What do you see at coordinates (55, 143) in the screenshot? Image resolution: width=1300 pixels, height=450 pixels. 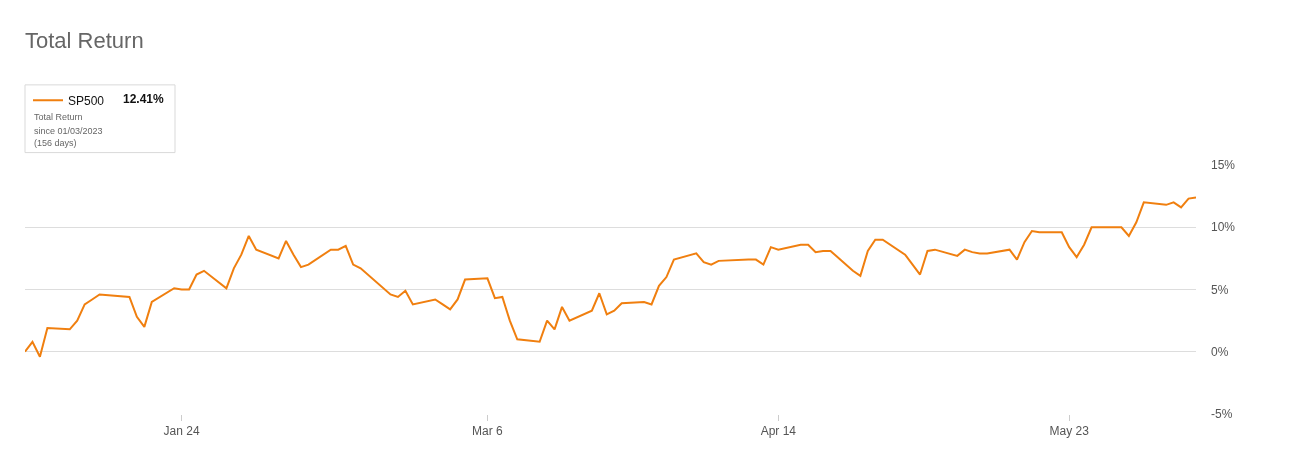 I see `text: (156 days)` at bounding box center [55, 143].